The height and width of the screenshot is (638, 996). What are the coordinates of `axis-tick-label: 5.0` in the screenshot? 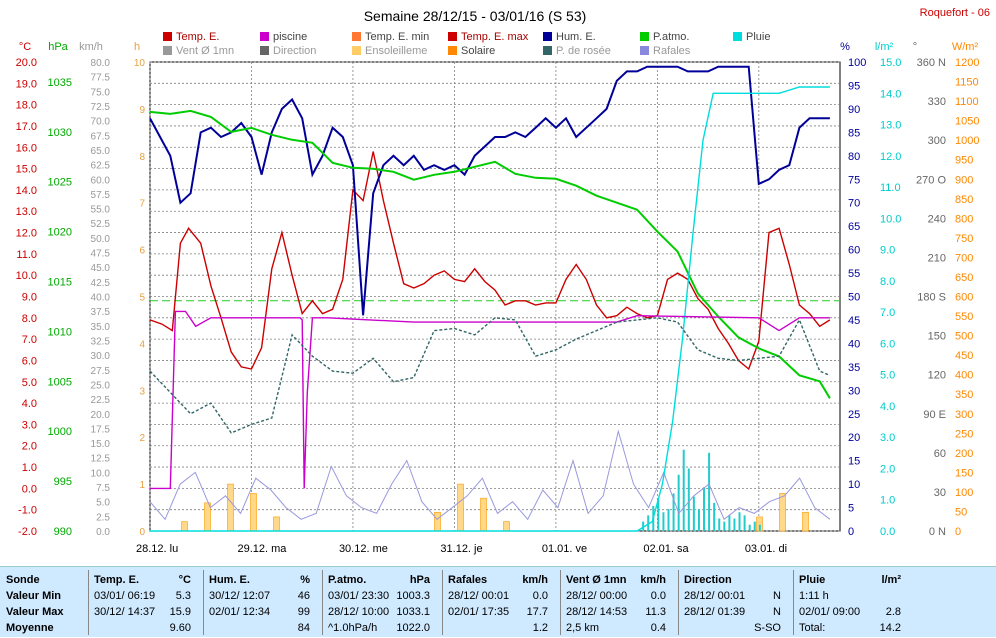 It's located at (103, 503).